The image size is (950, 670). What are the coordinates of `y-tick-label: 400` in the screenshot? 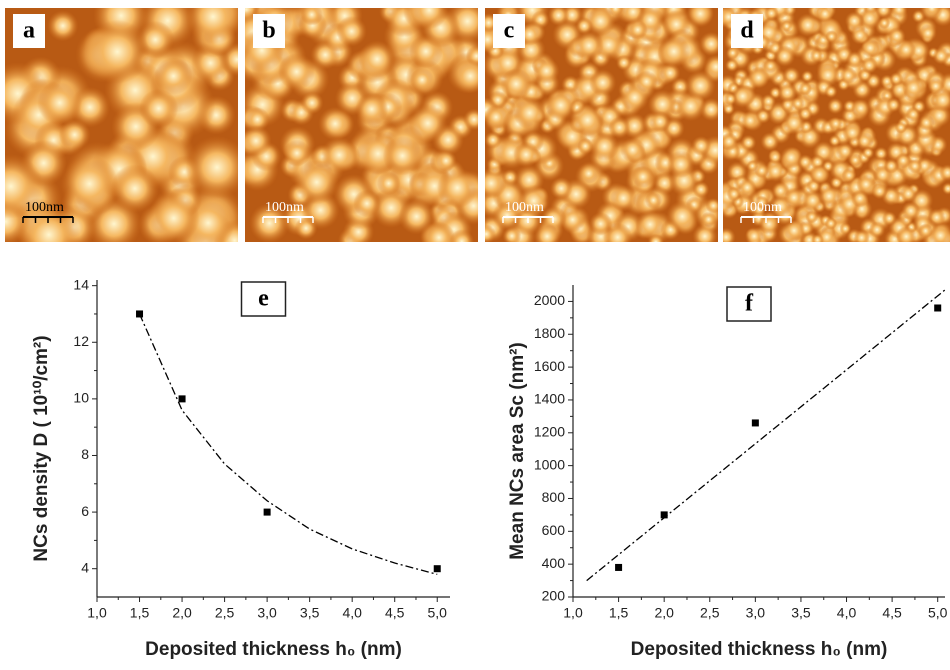 It's located at (554, 563).